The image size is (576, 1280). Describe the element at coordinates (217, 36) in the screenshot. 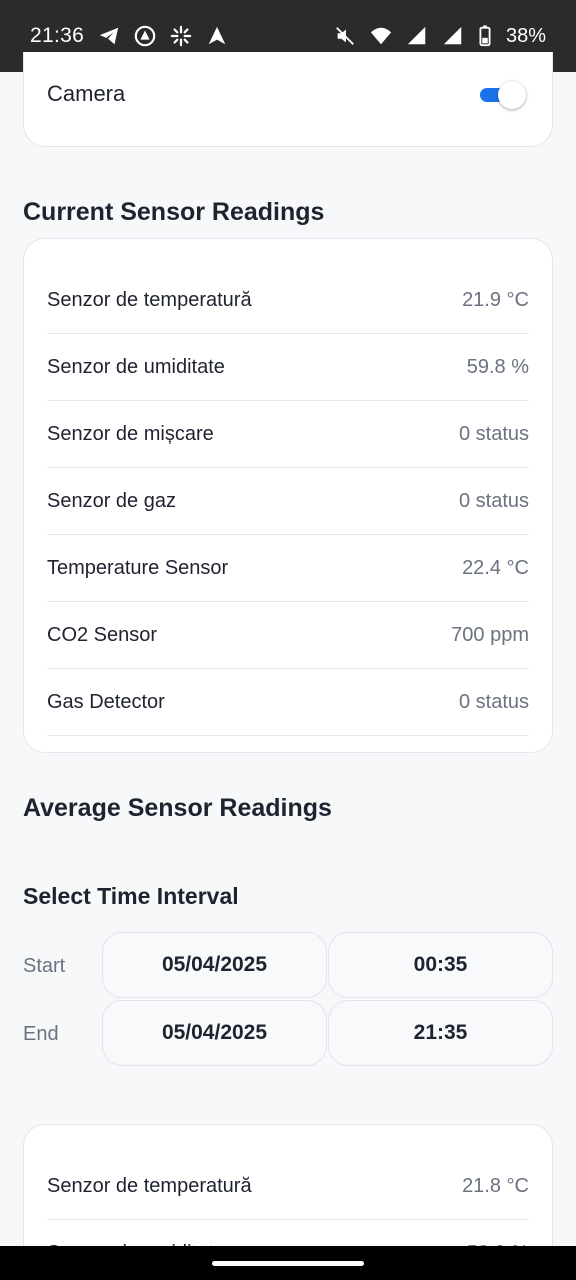

I see `nav-arrow-icon` at that location.